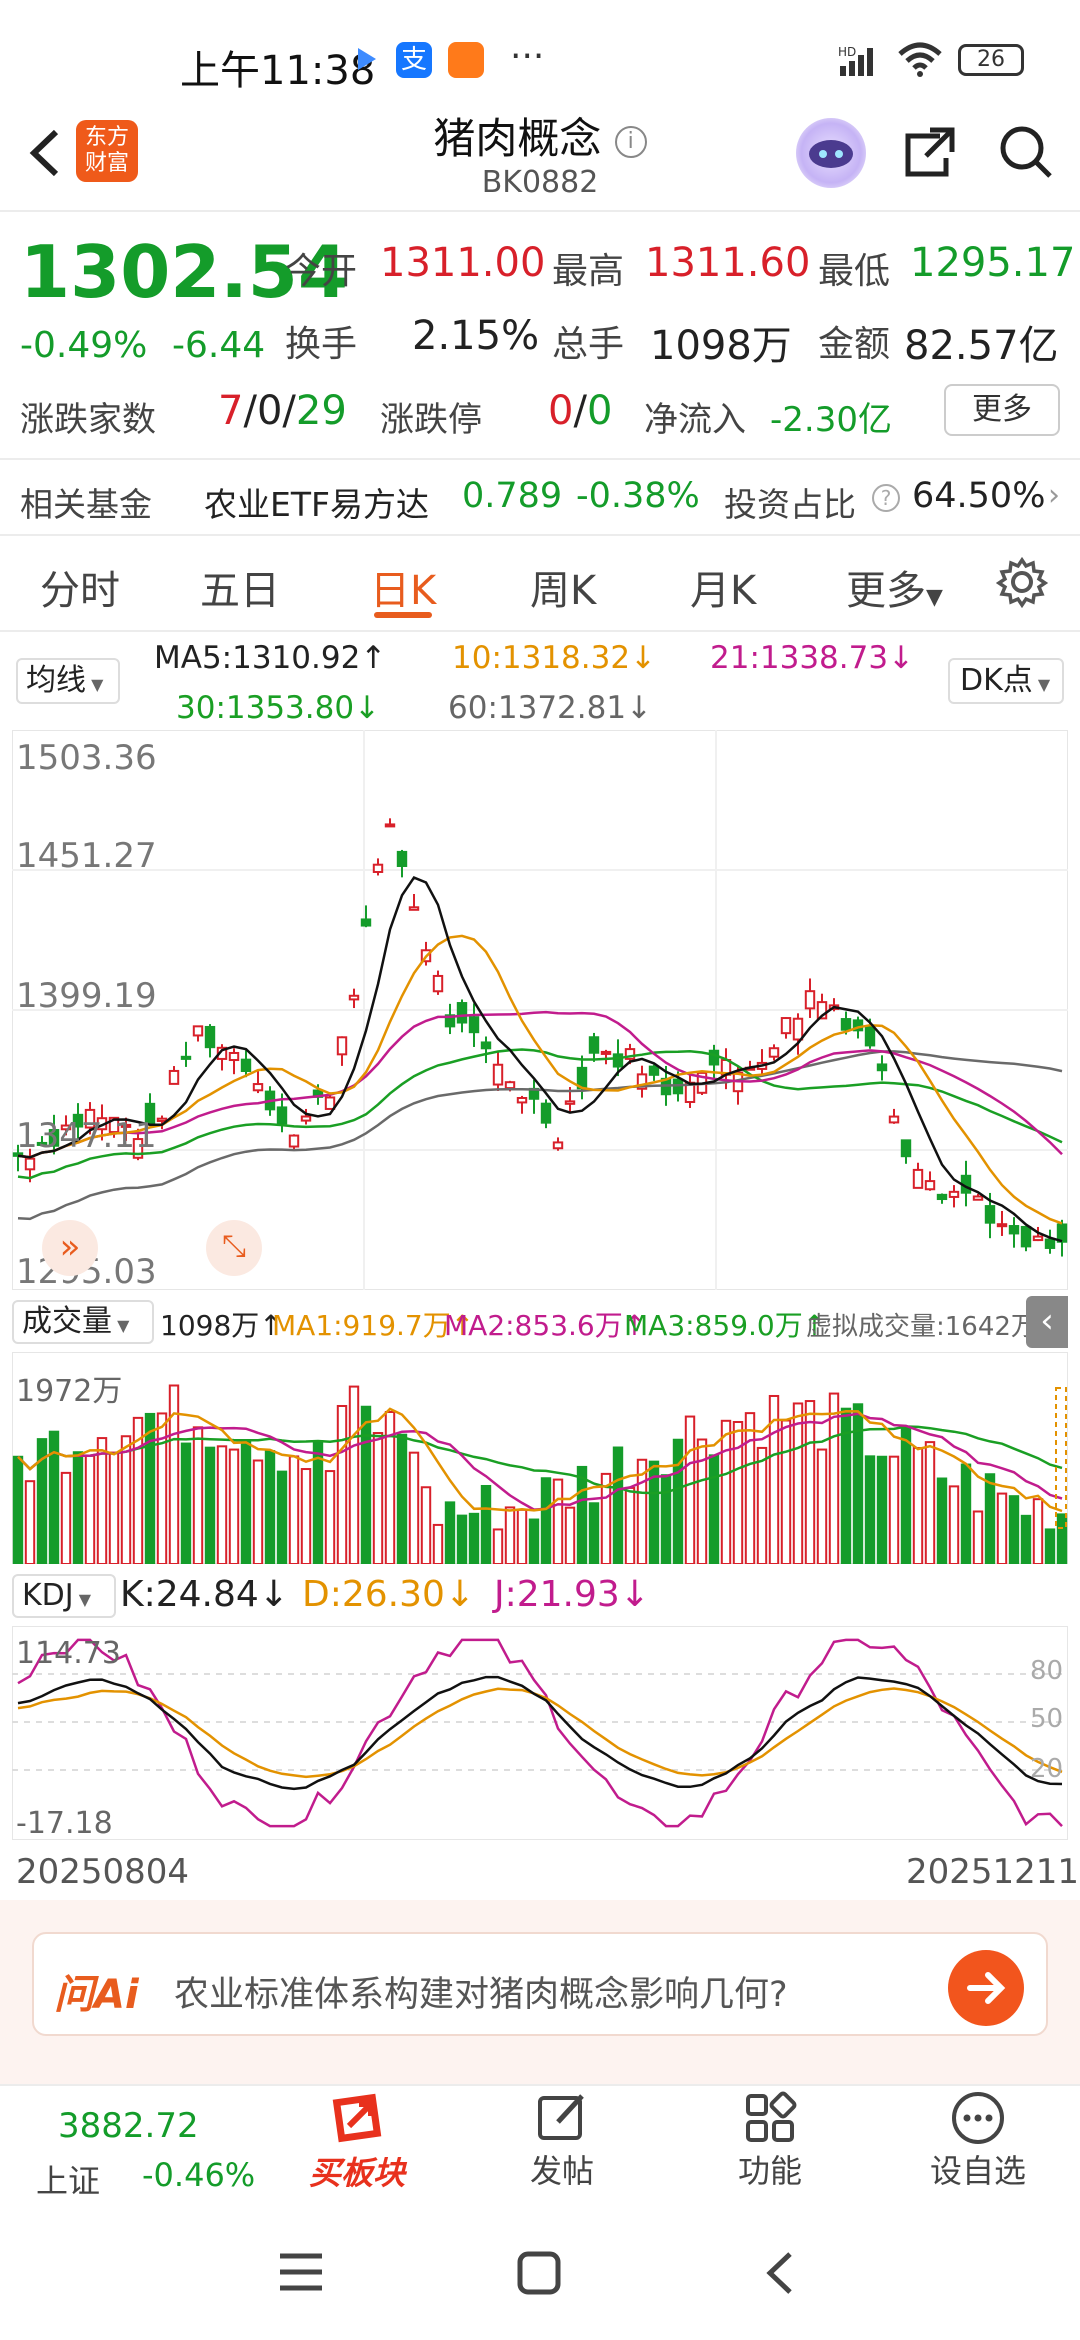 The width and height of the screenshot is (1080, 2340). I want to click on buy-sector-label: 买板块, so click(356, 2173).